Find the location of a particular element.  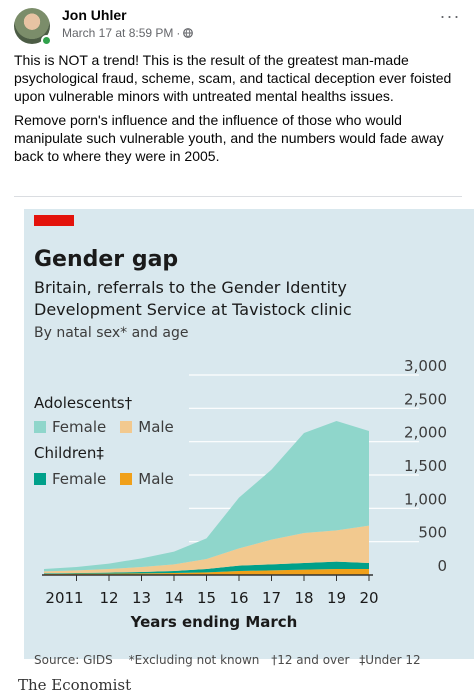

legend-label-adolescent-male: Male is located at coordinates (156, 427).